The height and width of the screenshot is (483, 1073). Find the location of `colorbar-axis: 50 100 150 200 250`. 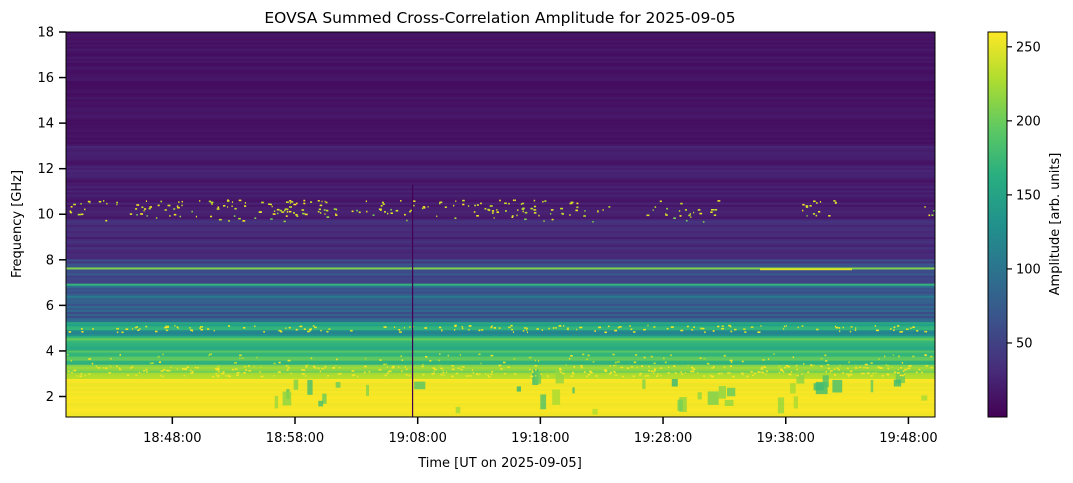

colorbar-axis: 50 100 150 200 250 is located at coordinates (1024, 195).